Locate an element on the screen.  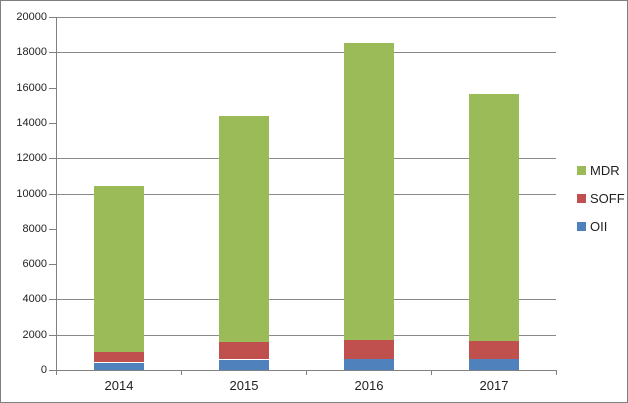
y-axis-tick-label: 18000 is located at coordinates (31, 52).